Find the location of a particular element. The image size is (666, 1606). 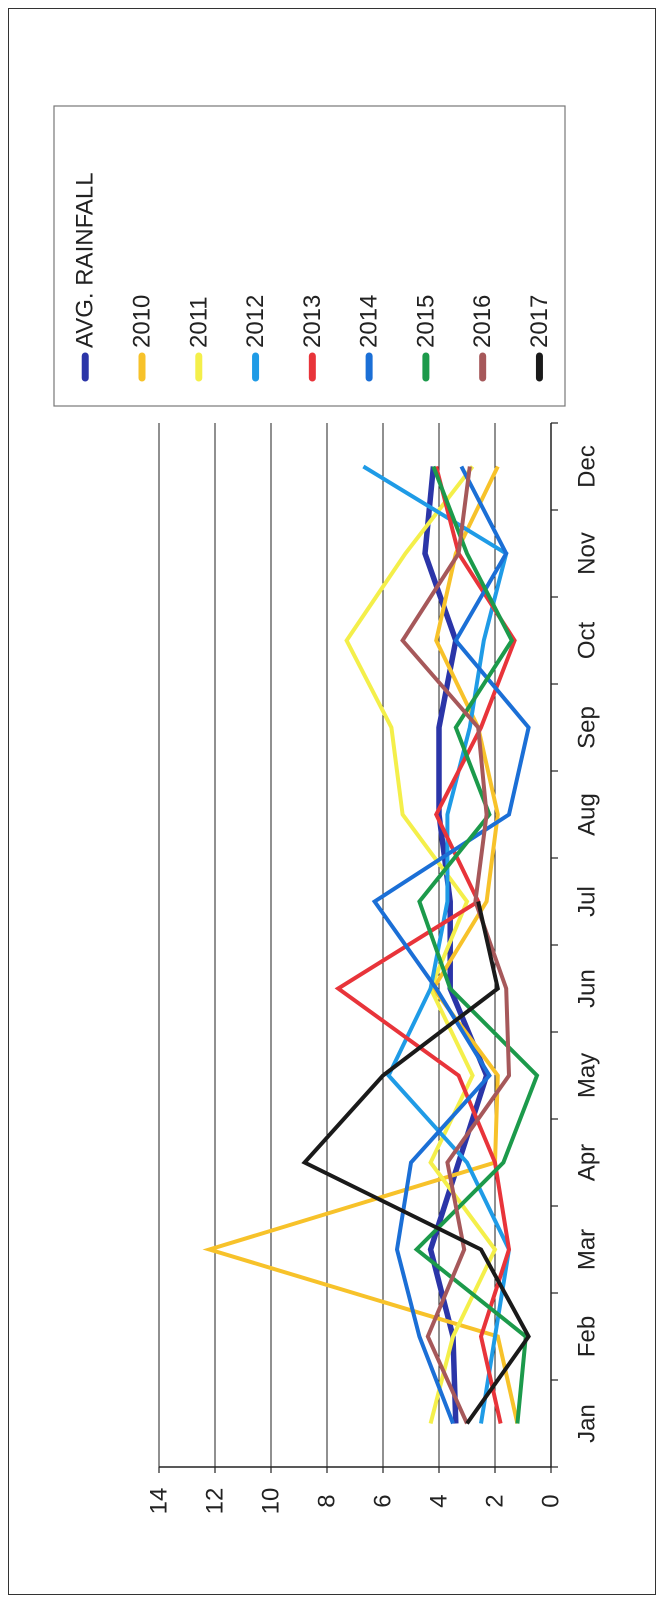

value-tick-label: 12 is located at coordinates (215, 1501).